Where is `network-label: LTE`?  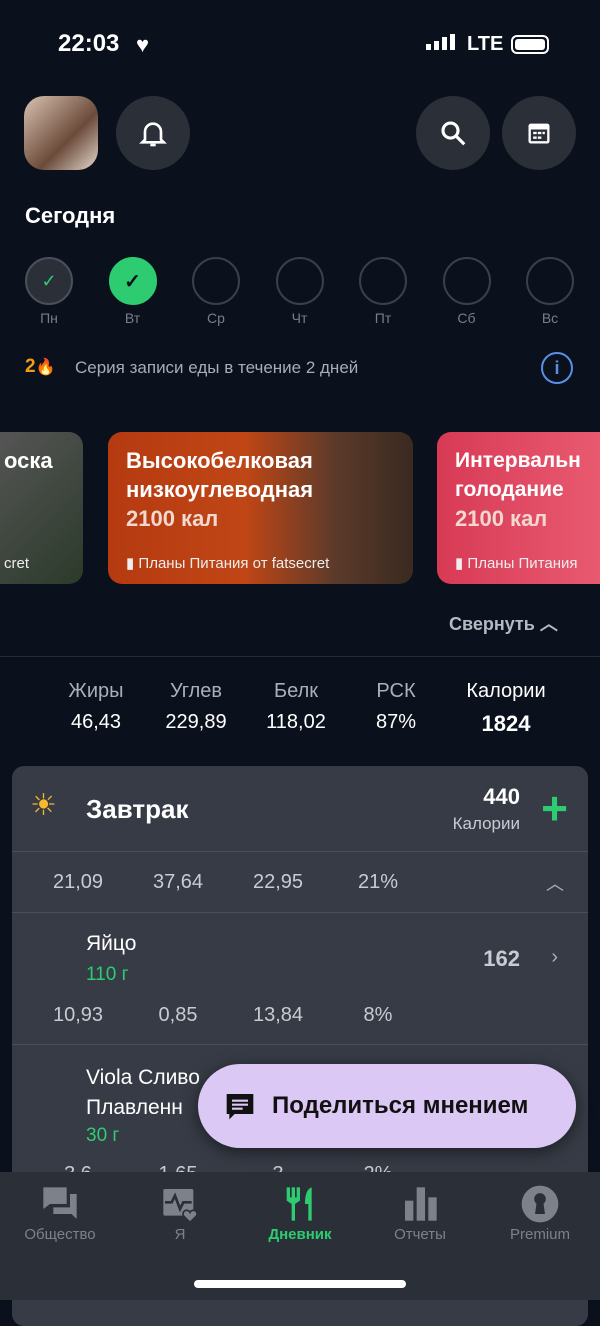
network-label: LTE is located at coordinates (485, 44).